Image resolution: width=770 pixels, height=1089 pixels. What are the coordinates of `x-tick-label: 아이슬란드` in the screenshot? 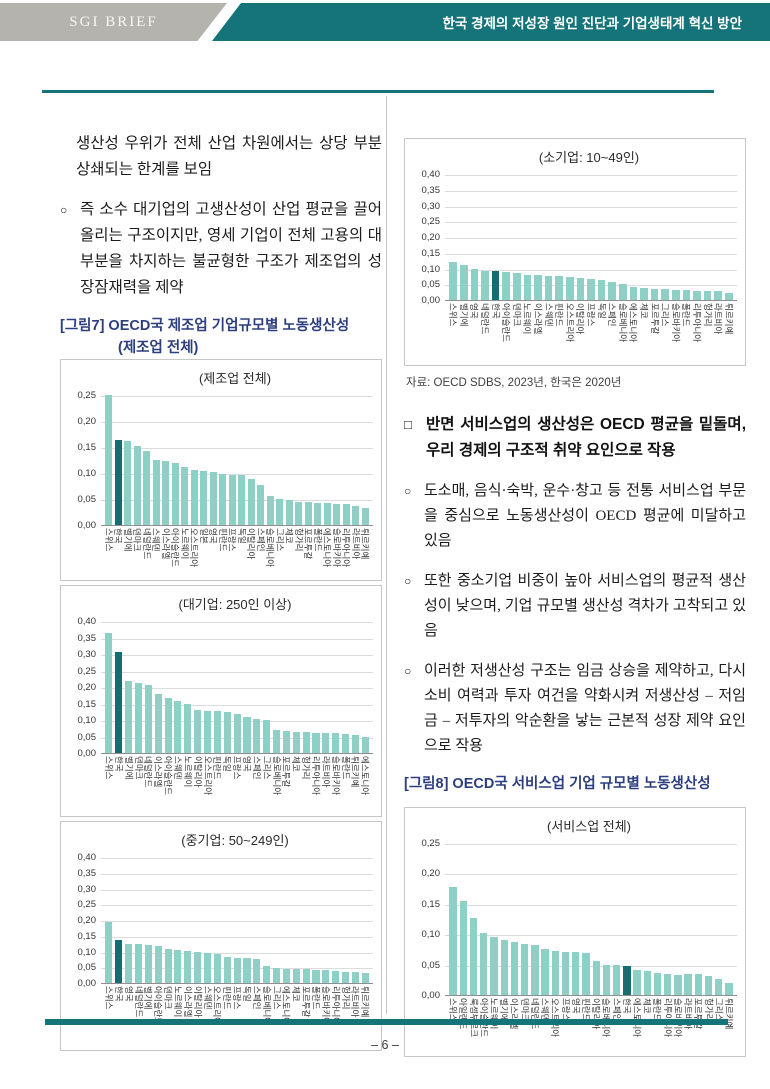 It's located at (175, 548).